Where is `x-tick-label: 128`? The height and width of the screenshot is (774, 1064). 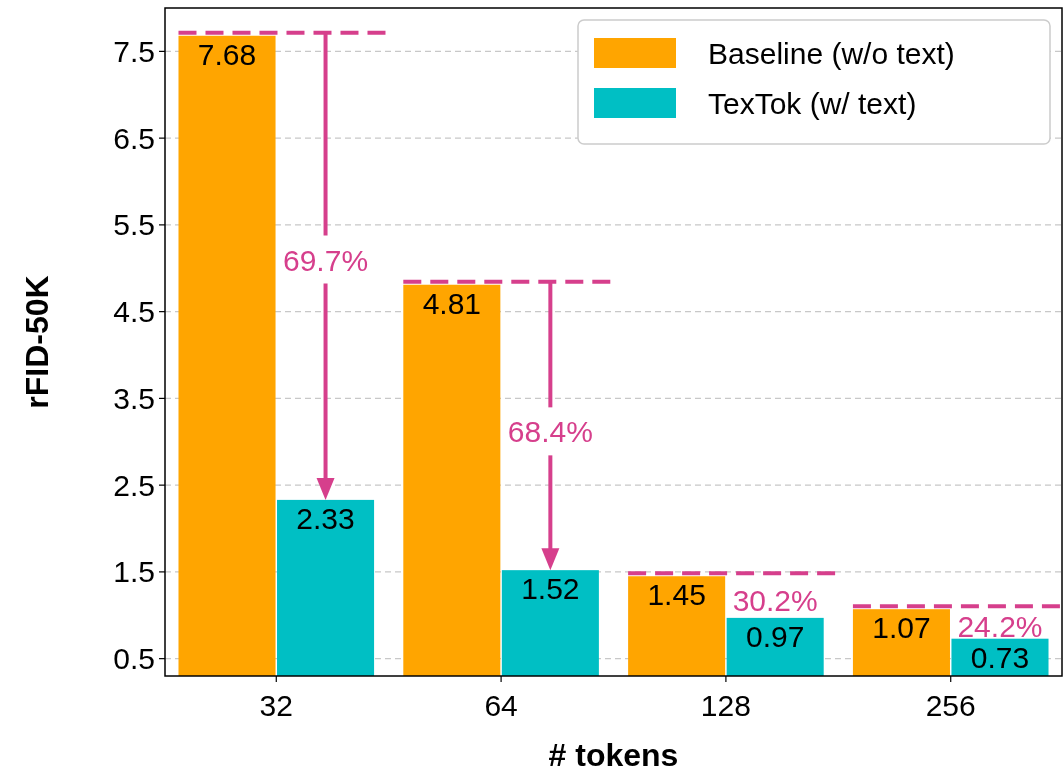
x-tick-label: 128 is located at coordinates (725, 705).